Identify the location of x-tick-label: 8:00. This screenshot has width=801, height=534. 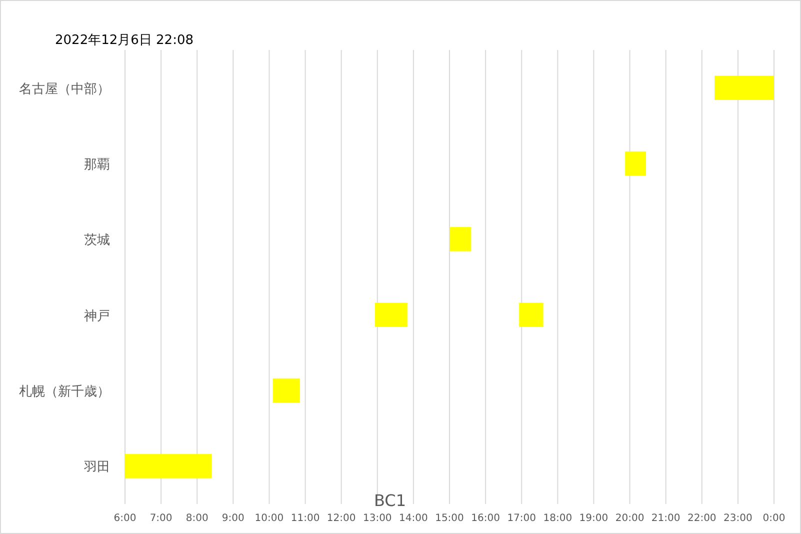
(197, 518).